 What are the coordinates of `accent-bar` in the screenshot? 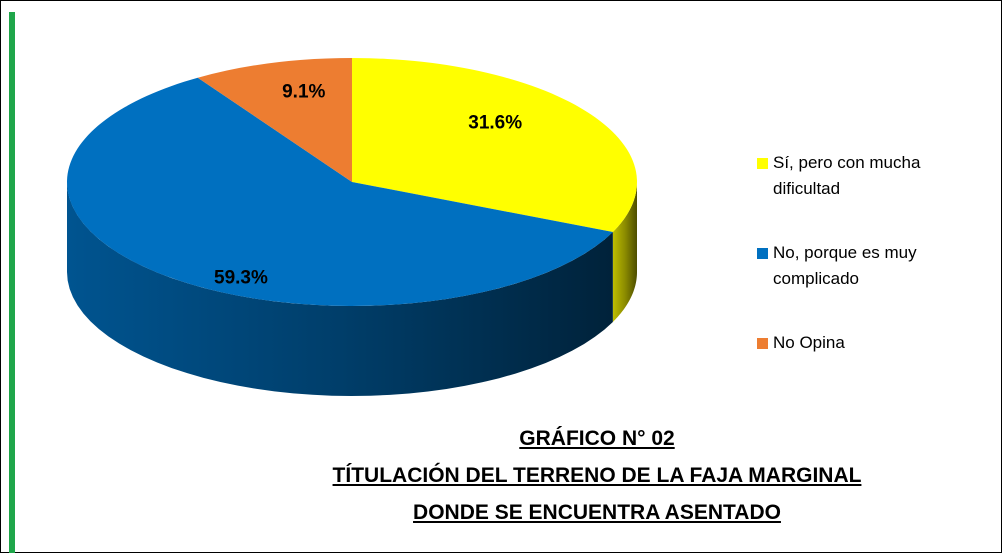 It's located at (12, 282).